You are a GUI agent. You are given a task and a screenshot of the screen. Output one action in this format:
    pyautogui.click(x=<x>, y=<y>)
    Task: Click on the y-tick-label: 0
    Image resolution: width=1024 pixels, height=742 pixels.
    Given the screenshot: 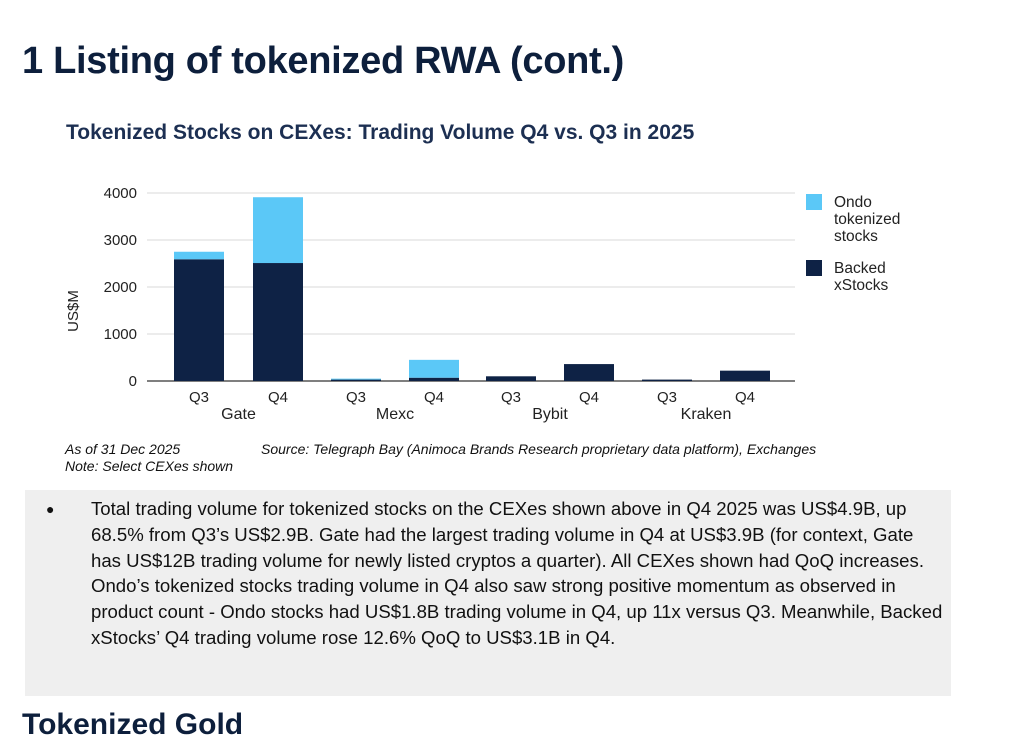 What is the action you would take?
    pyautogui.click(x=133, y=381)
    